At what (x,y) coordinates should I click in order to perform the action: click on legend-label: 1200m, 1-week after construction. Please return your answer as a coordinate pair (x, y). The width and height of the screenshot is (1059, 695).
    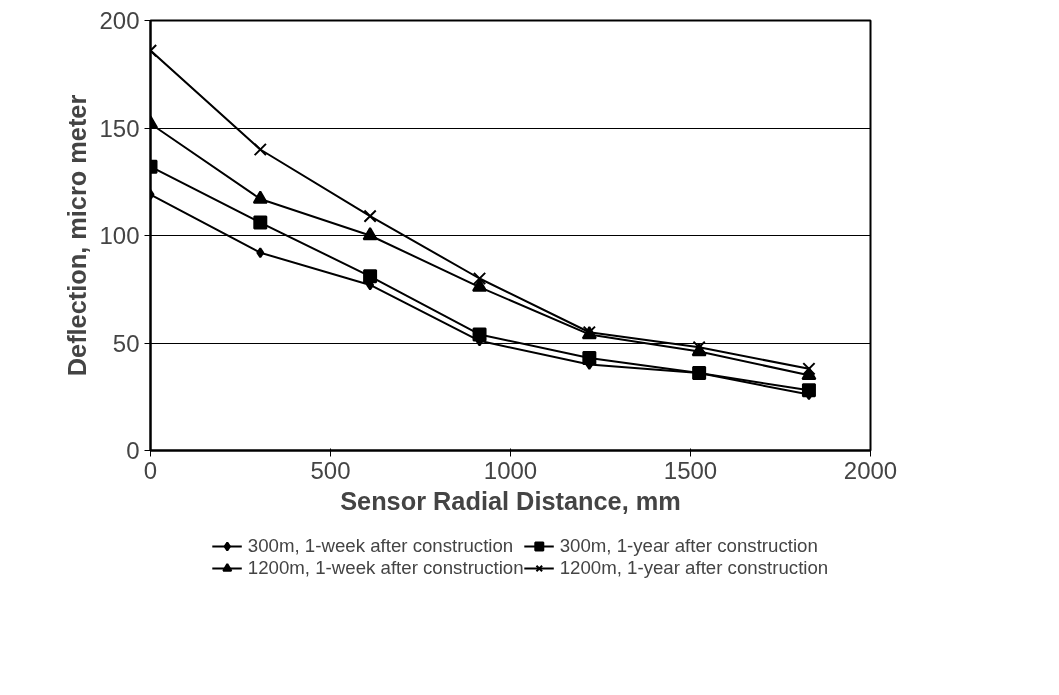
    Looking at the image, I should click on (385, 568).